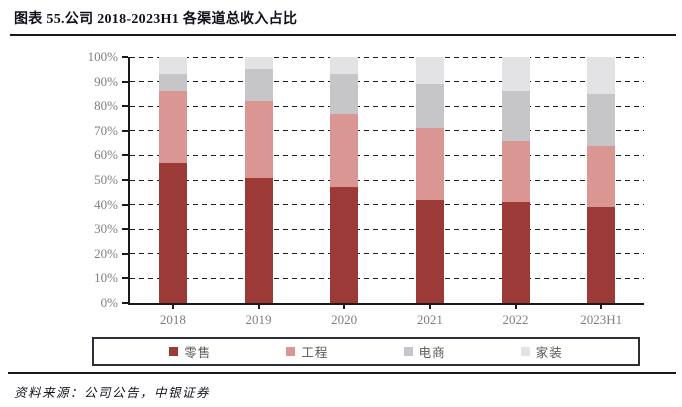  Describe the element at coordinates (258, 139) in the screenshot. I see `segment-engineering-2019` at that location.